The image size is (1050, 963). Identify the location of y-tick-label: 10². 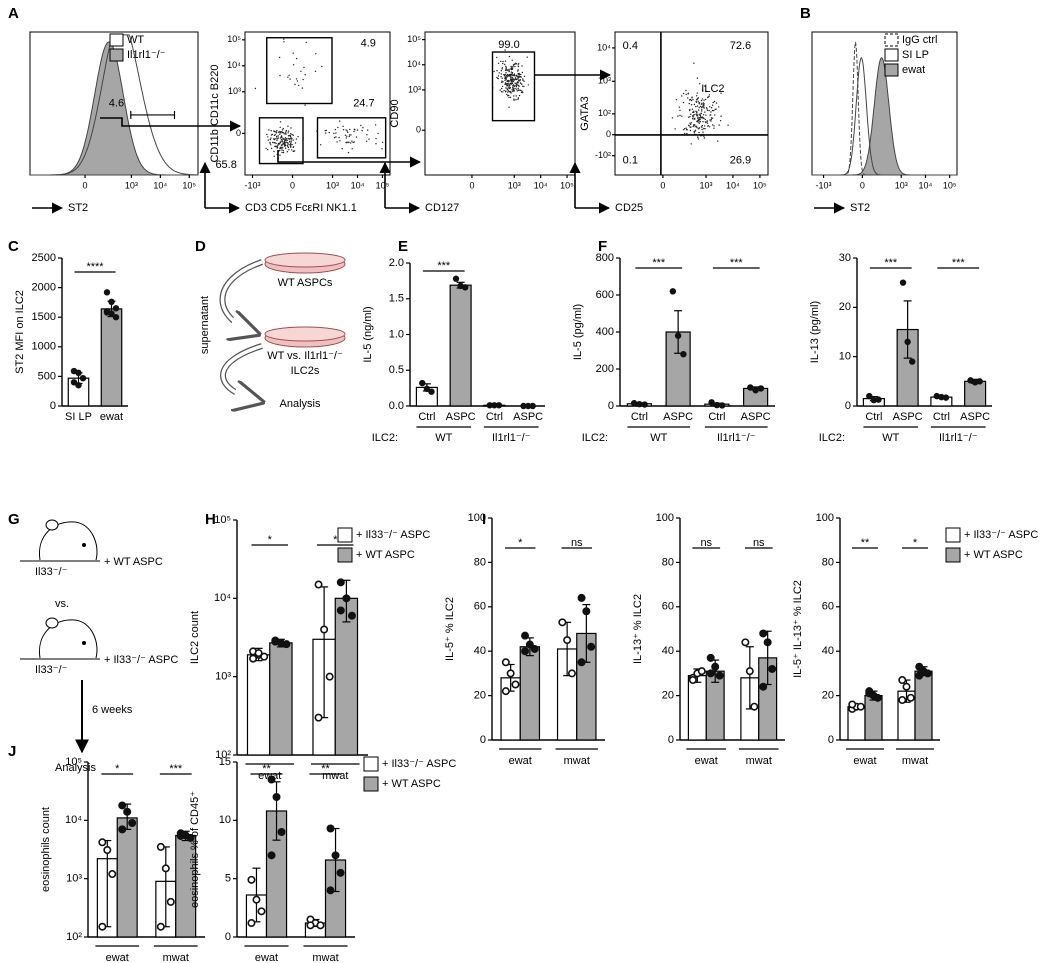
(223, 755).